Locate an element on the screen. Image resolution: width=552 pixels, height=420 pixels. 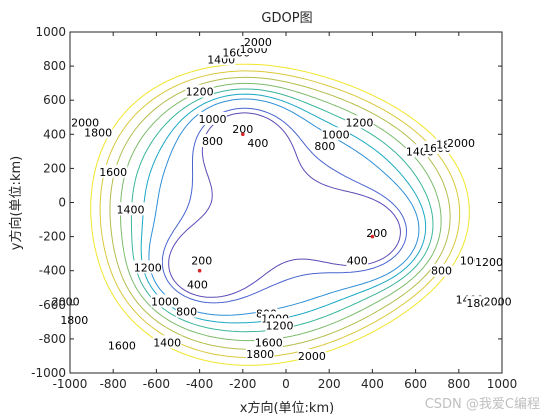
x-tick-label: 800 is located at coordinates (458, 384).